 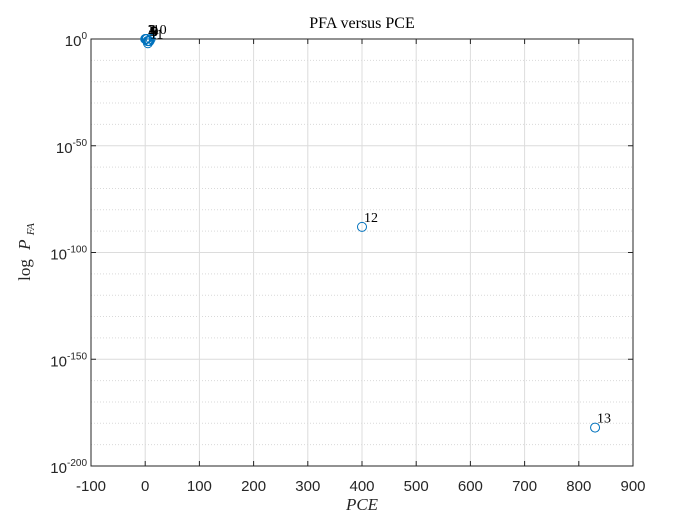 I want to click on y-axis-title-sub: FA, so click(x=31, y=229).